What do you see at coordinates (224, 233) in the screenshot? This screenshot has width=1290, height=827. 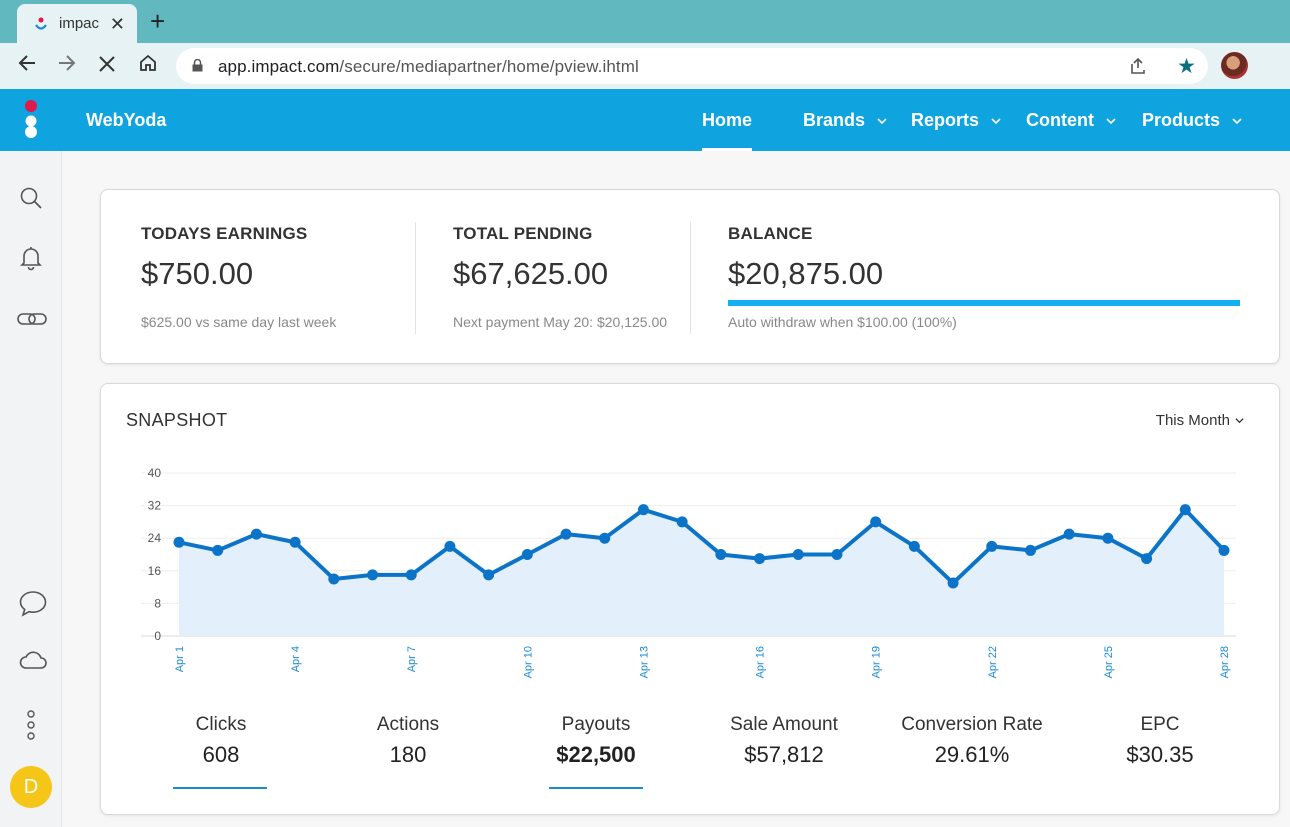 I see `todays-earnings-label: TODAYS EARNINGS` at bounding box center [224, 233].